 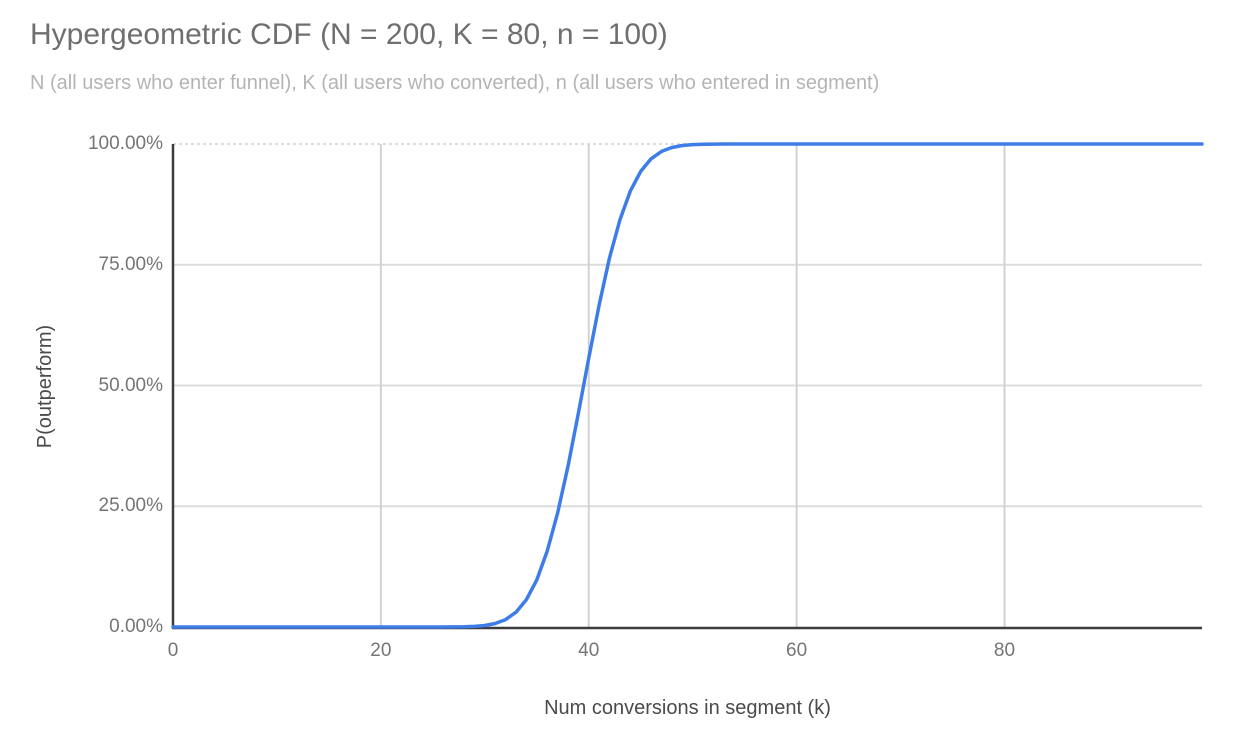 What do you see at coordinates (687, 708) in the screenshot?
I see `x-axis-title: Num conversions in segment (k)` at bounding box center [687, 708].